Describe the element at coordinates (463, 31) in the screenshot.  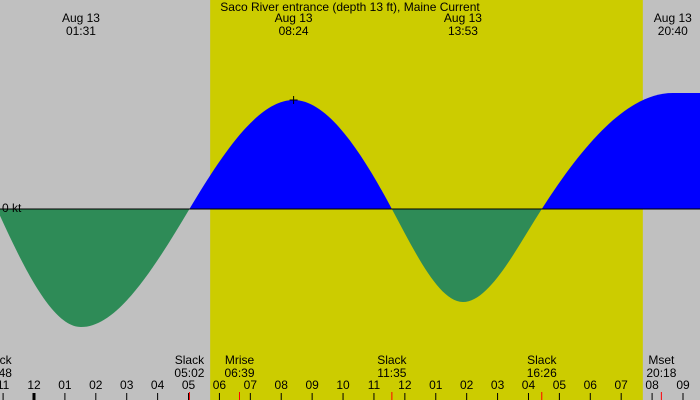
I see `event-time: 13:53` at that location.